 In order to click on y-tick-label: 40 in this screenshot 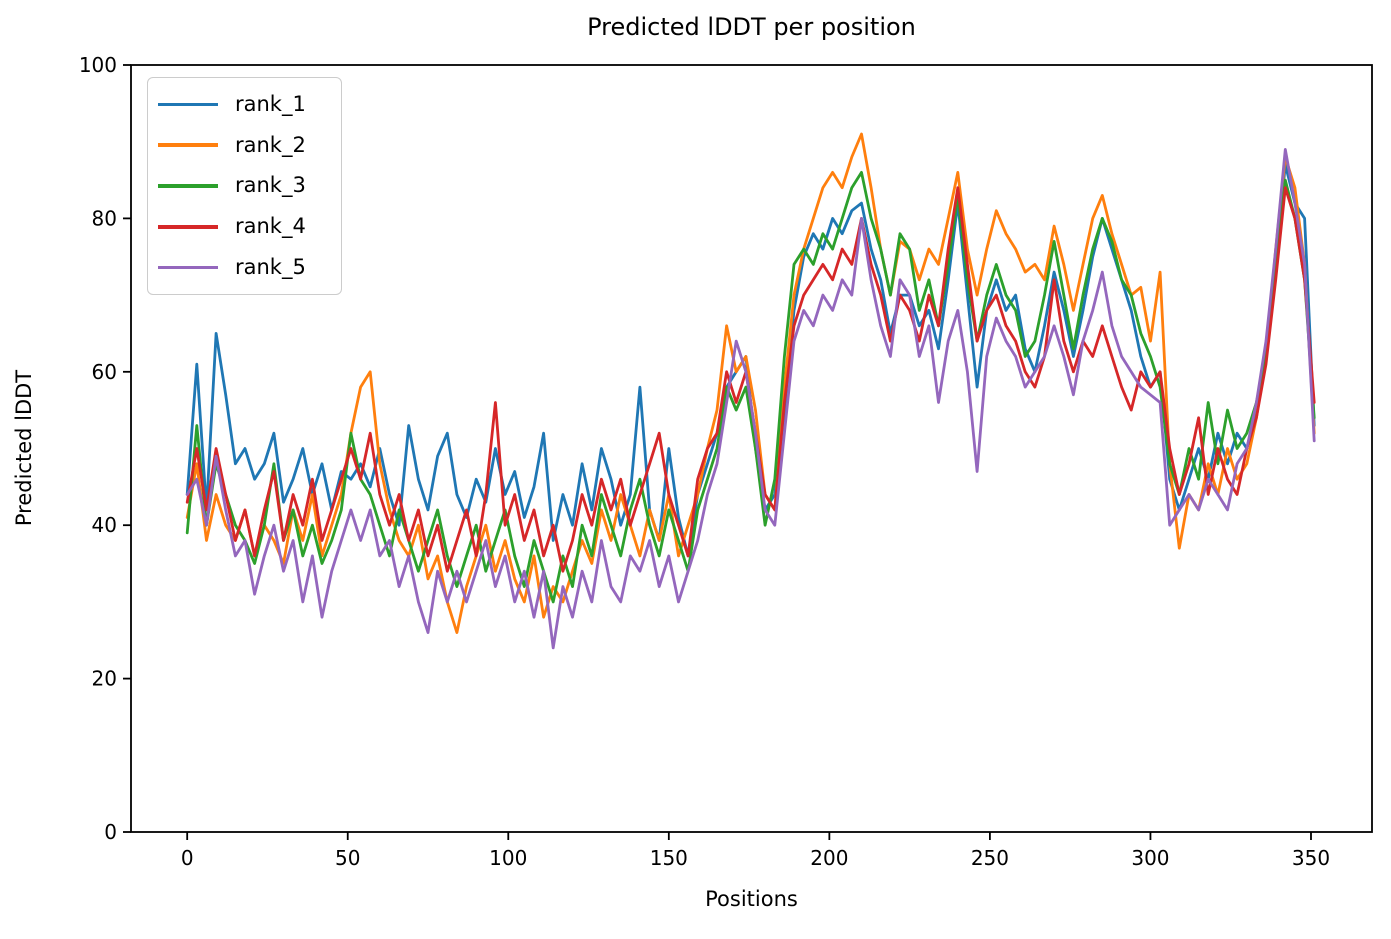, I will do `click(104, 525)`.